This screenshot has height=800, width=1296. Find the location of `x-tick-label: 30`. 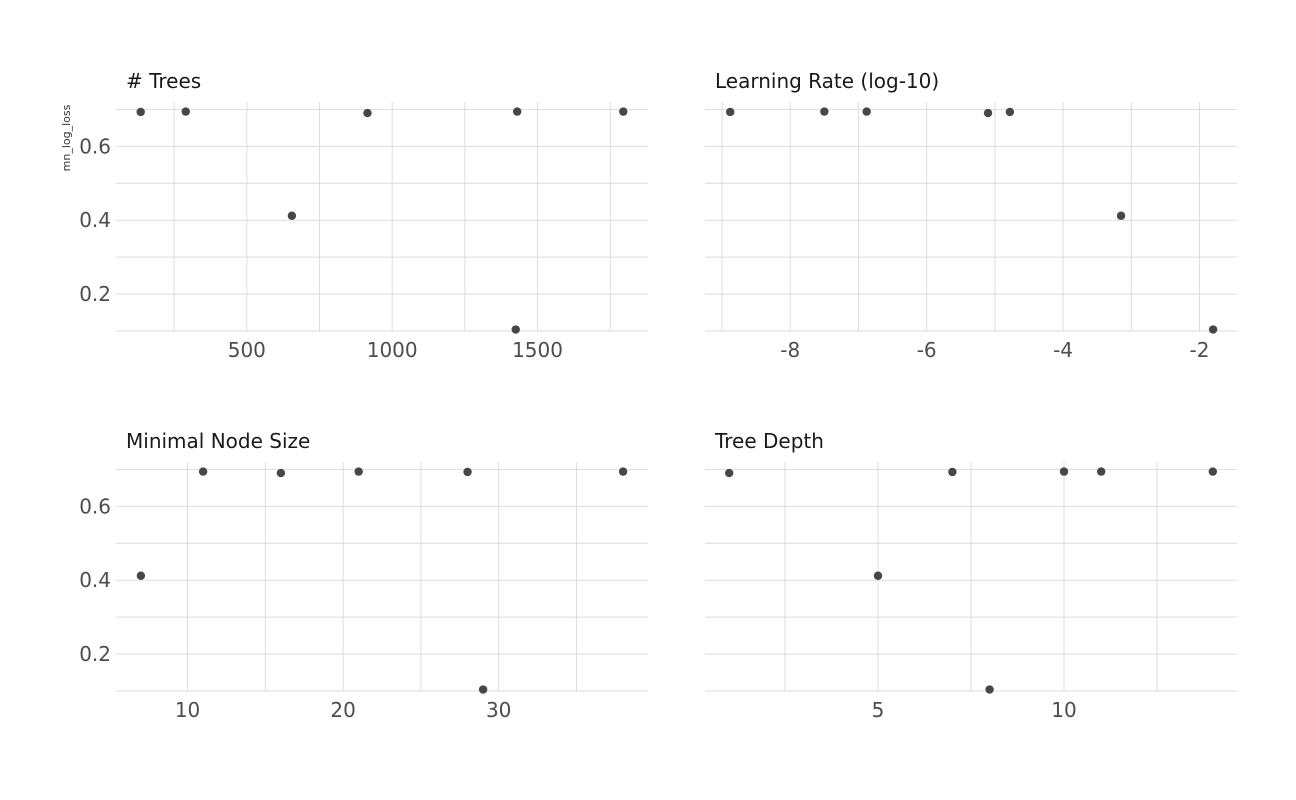

x-tick-label: 30 is located at coordinates (498, 710).